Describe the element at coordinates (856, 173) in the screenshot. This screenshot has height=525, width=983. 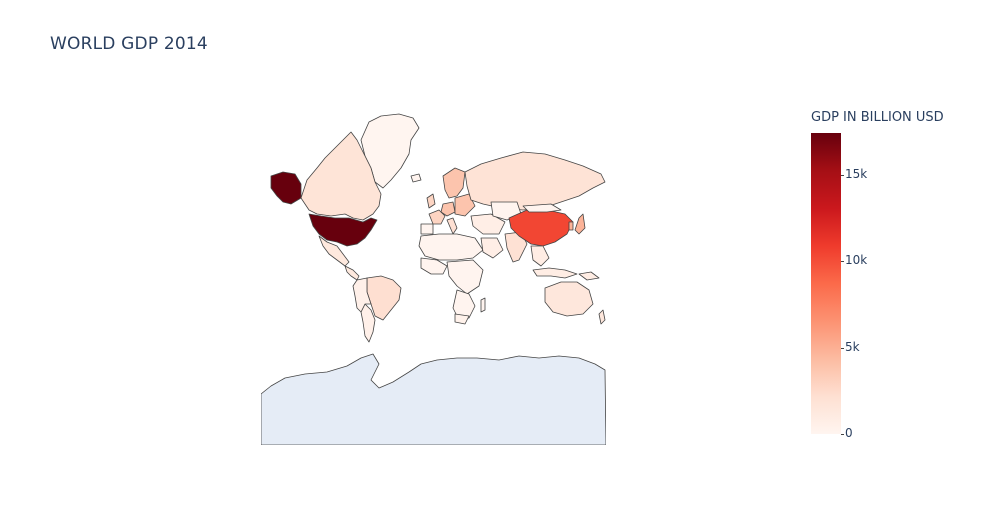
I see `colorbar-tick-label: 15k` at that location.